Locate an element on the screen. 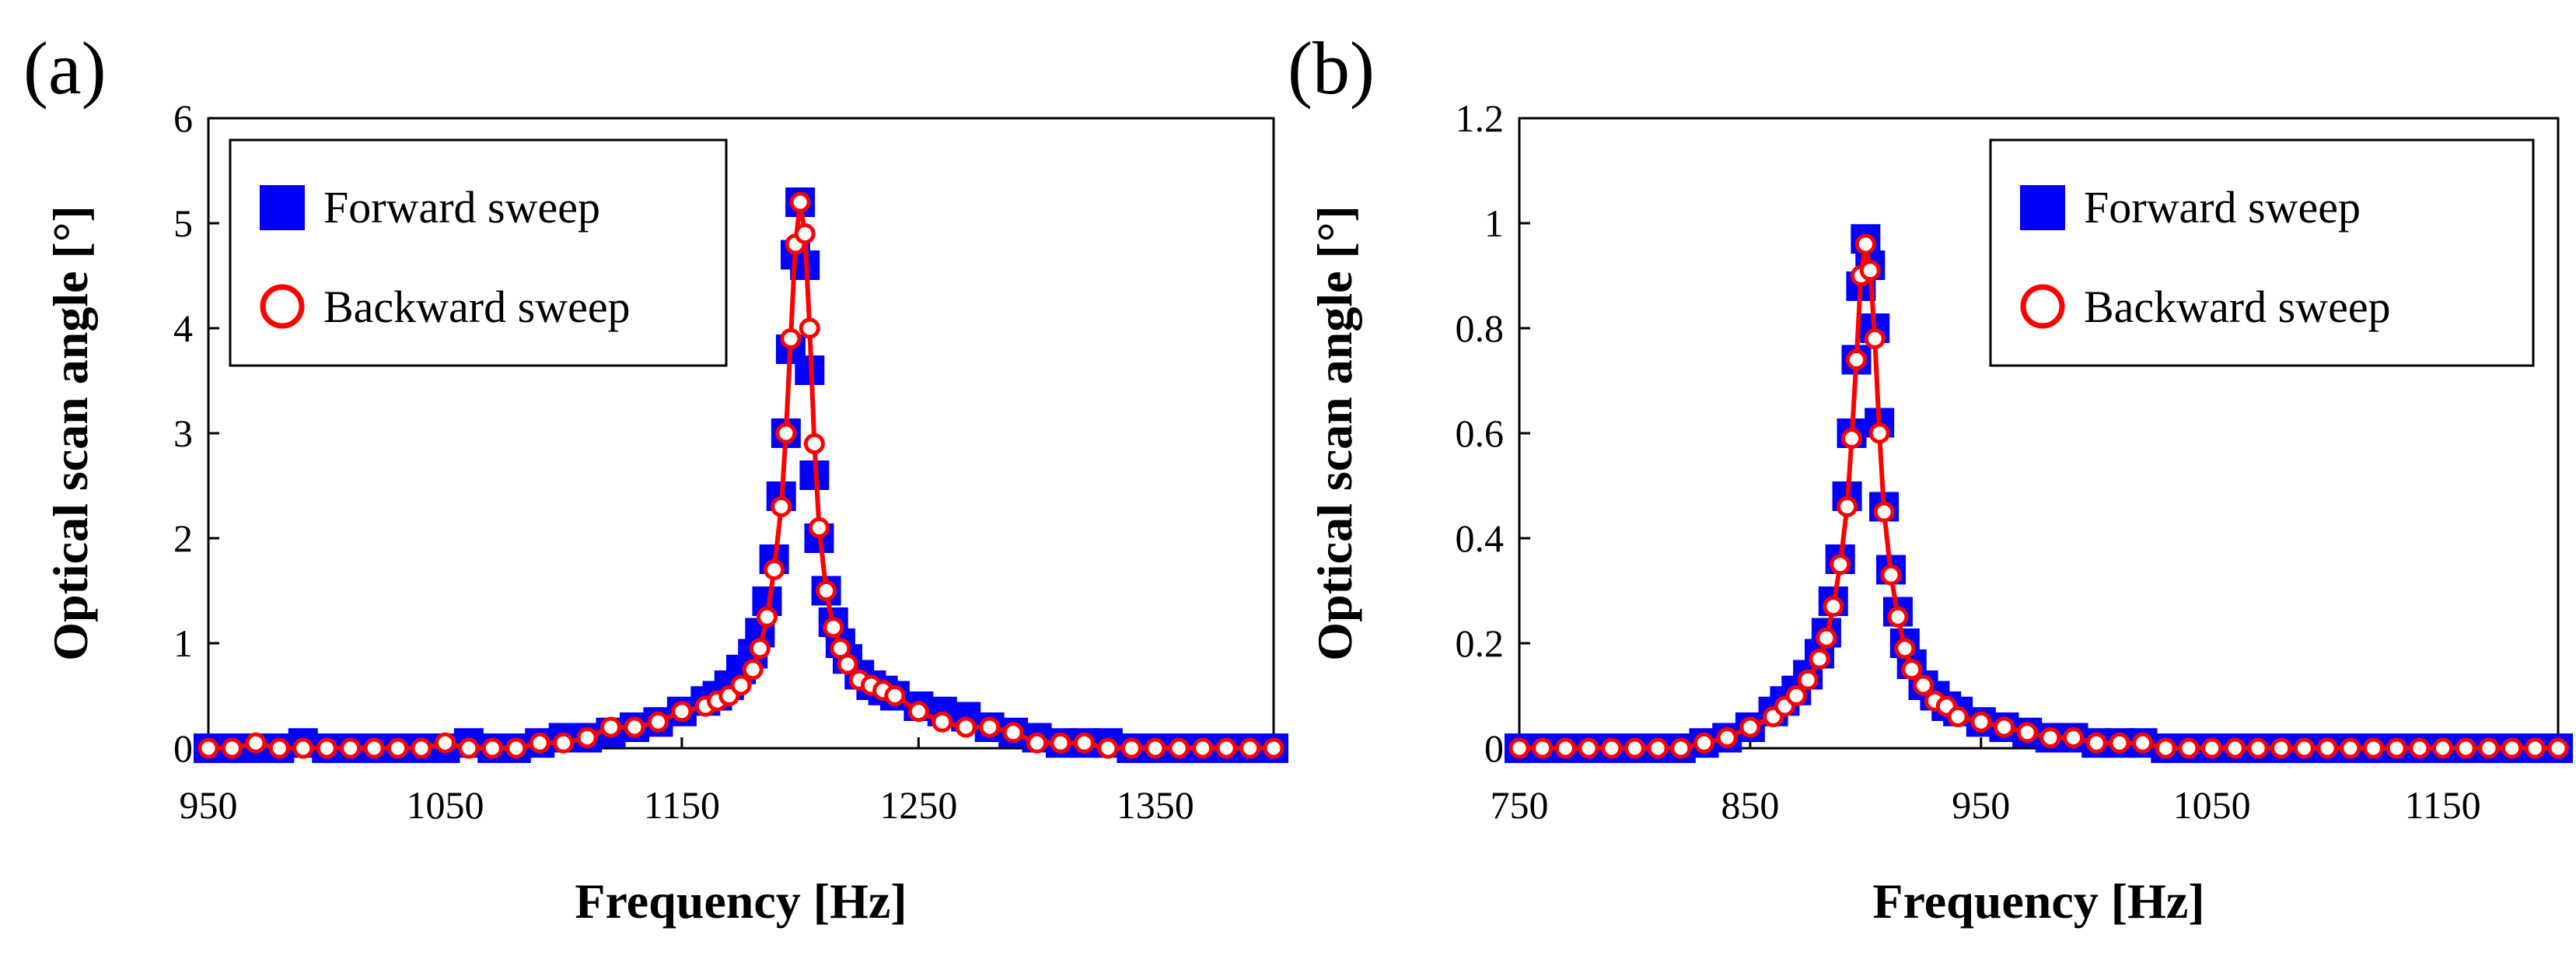  y-tick-label: 1.2 is located at coordinates (1480, 118).